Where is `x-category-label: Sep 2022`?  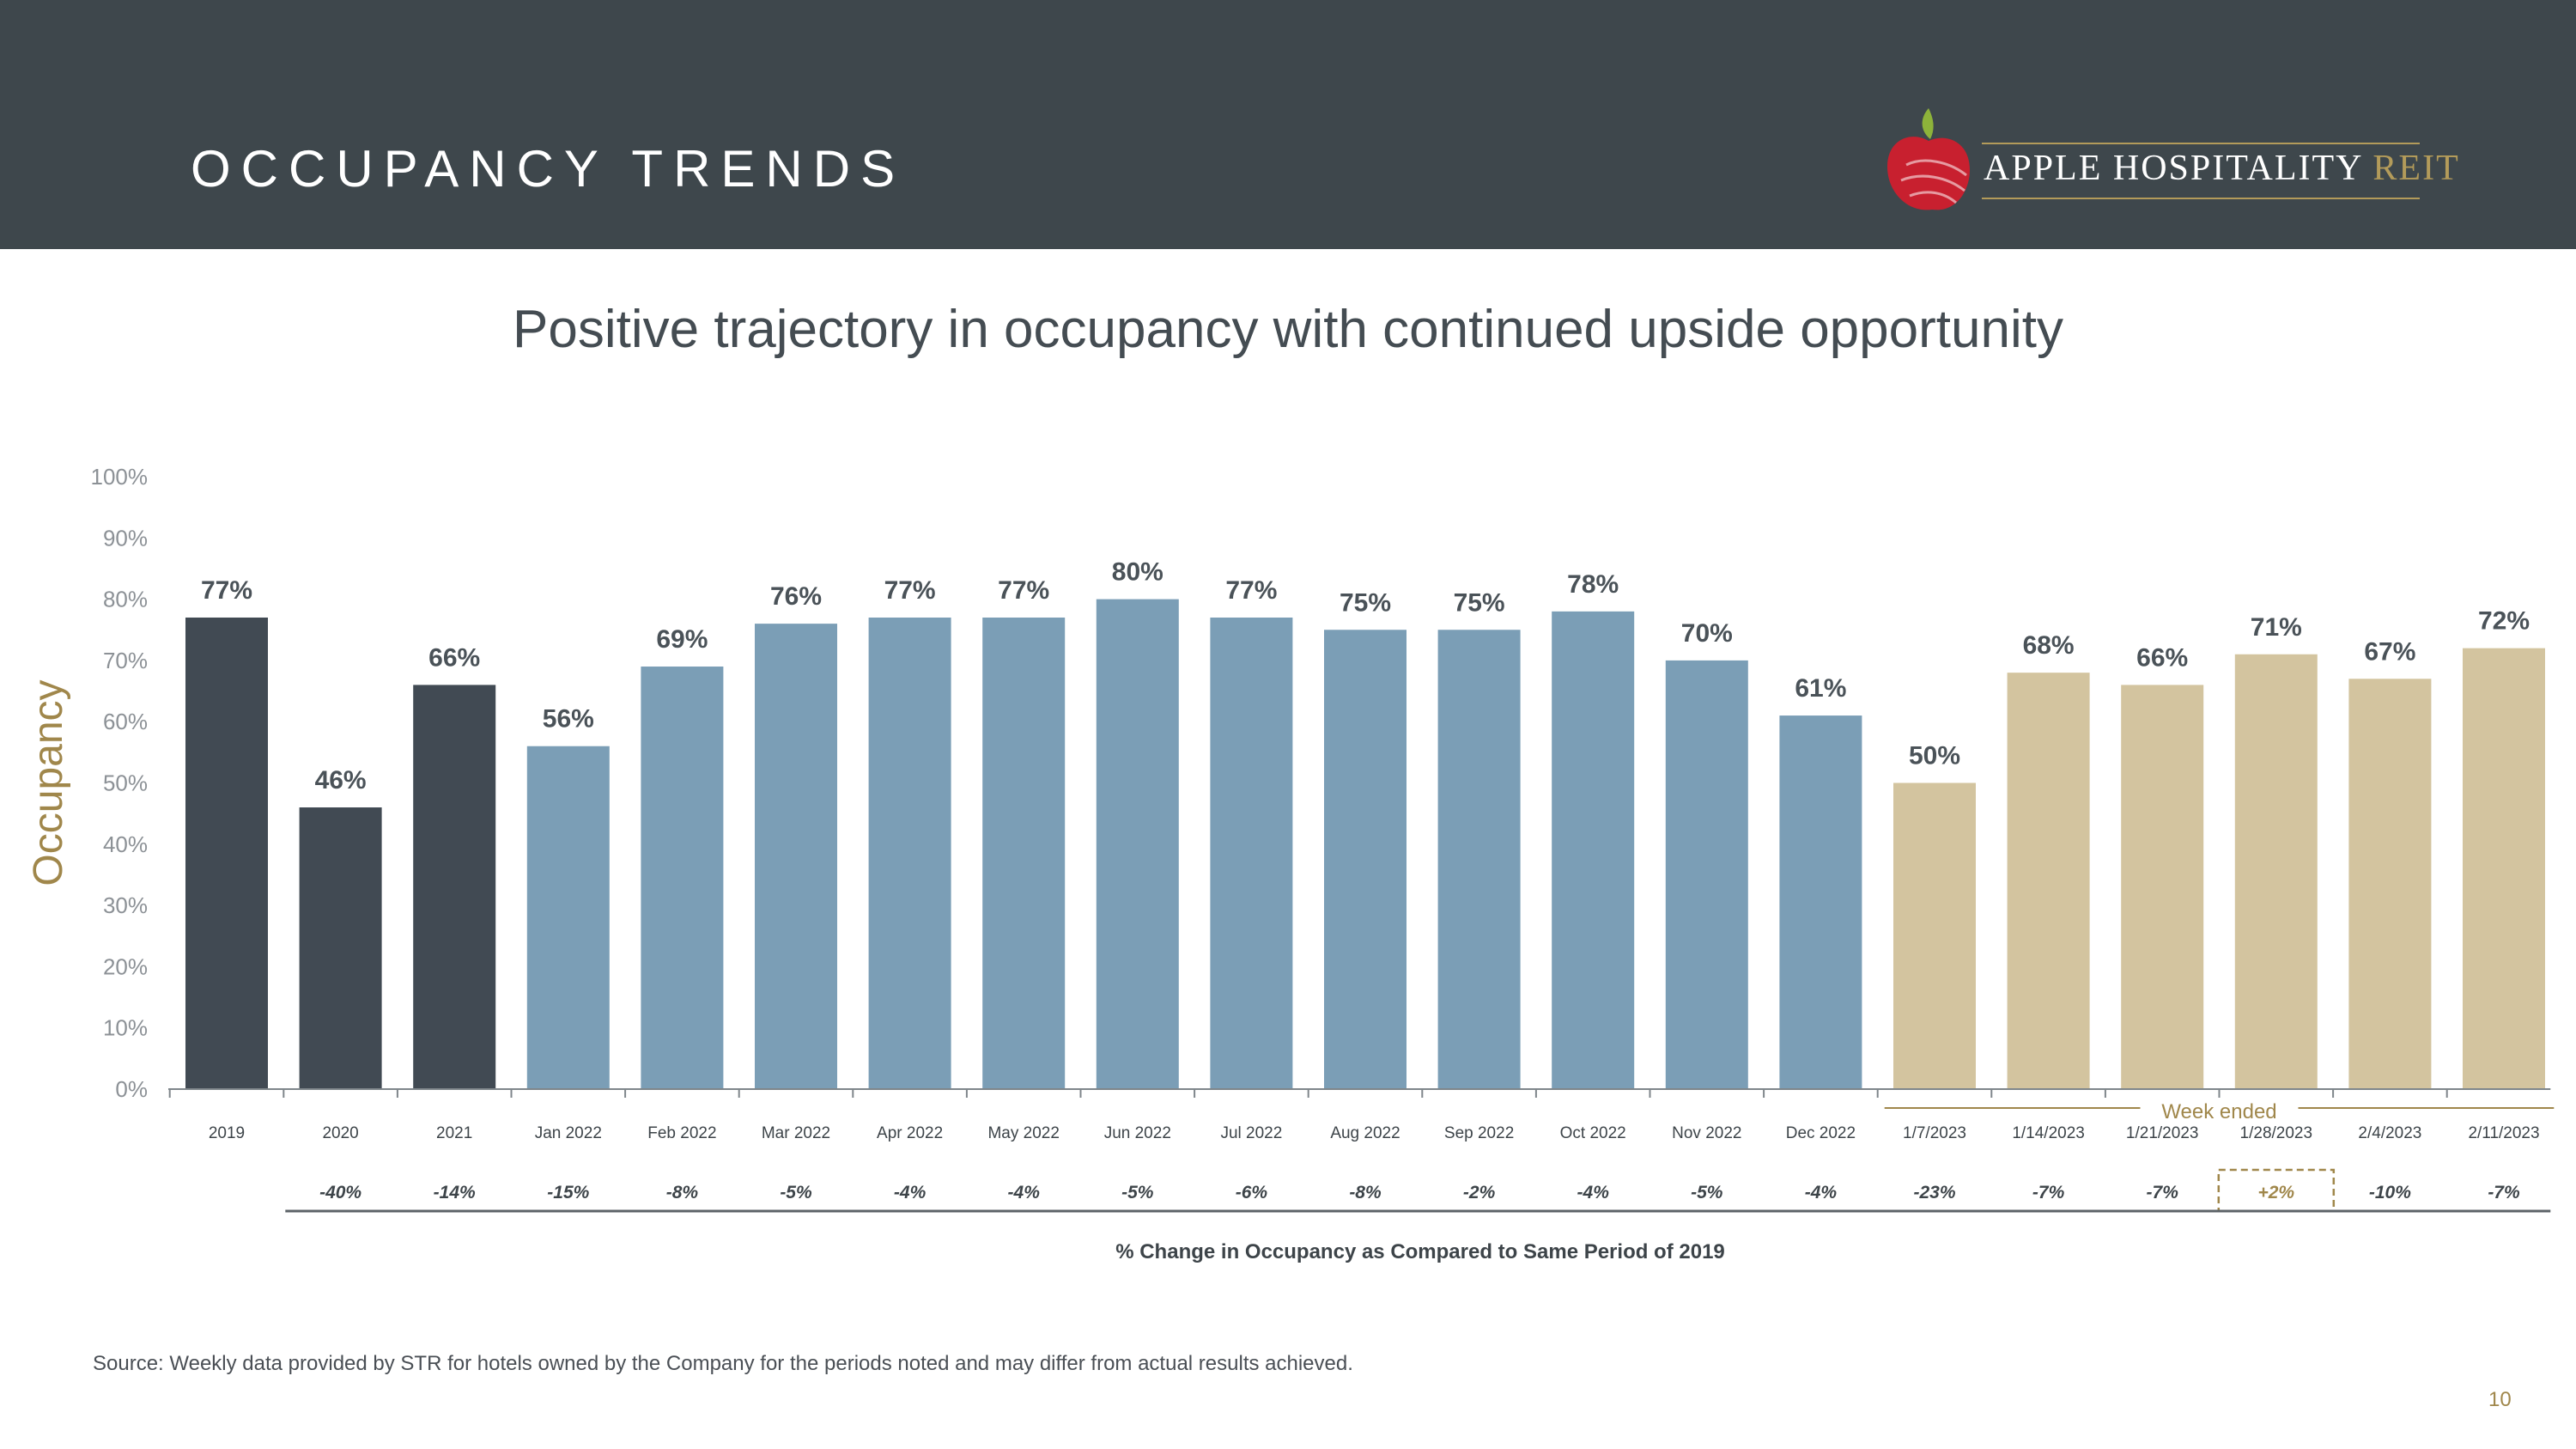
x-category-label: Sep 2022 is located at coordinates (1479, 1133).